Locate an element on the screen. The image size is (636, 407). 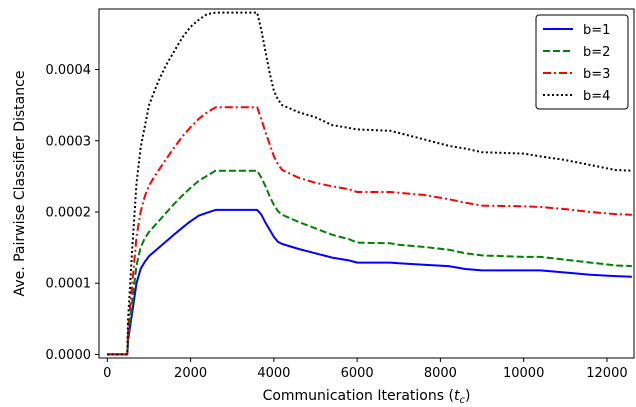
legend-label: b=2 is located at coordinates (596, 52).